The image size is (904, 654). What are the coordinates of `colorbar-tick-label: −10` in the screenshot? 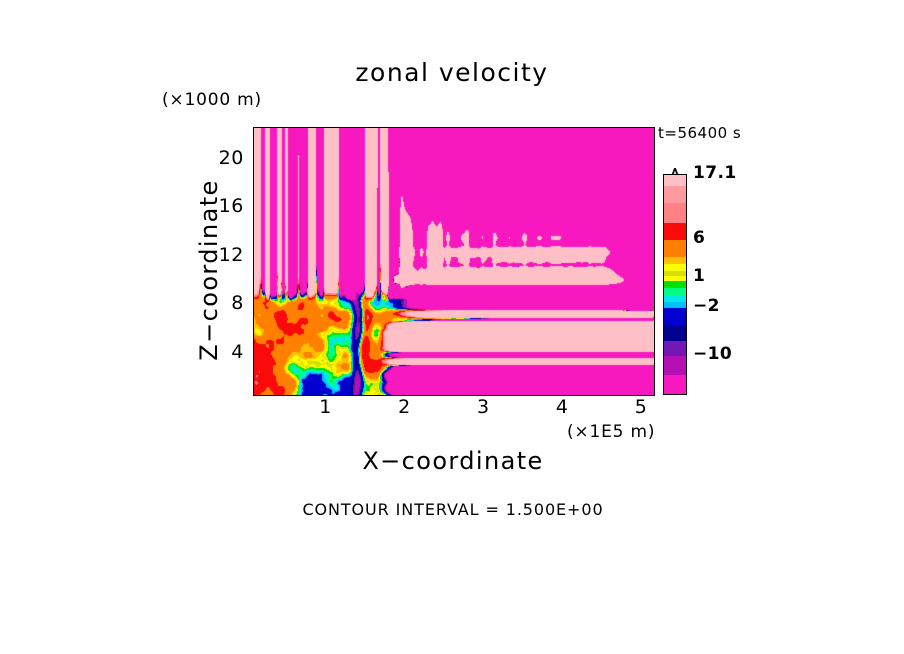 It's located at (713, 354).